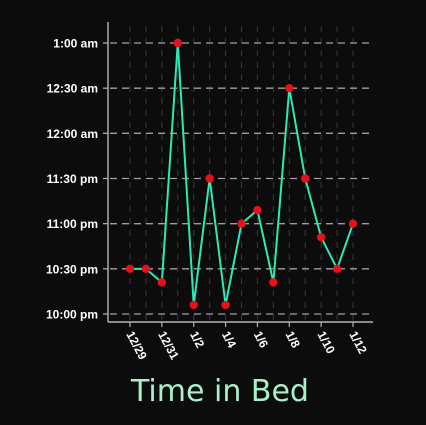 This screenshot has height=425, width=426. What do you see at coordinates (197, 340) in the screenshot?
I see `x-tick-label: 1/2` at bounding box center [197, 340].